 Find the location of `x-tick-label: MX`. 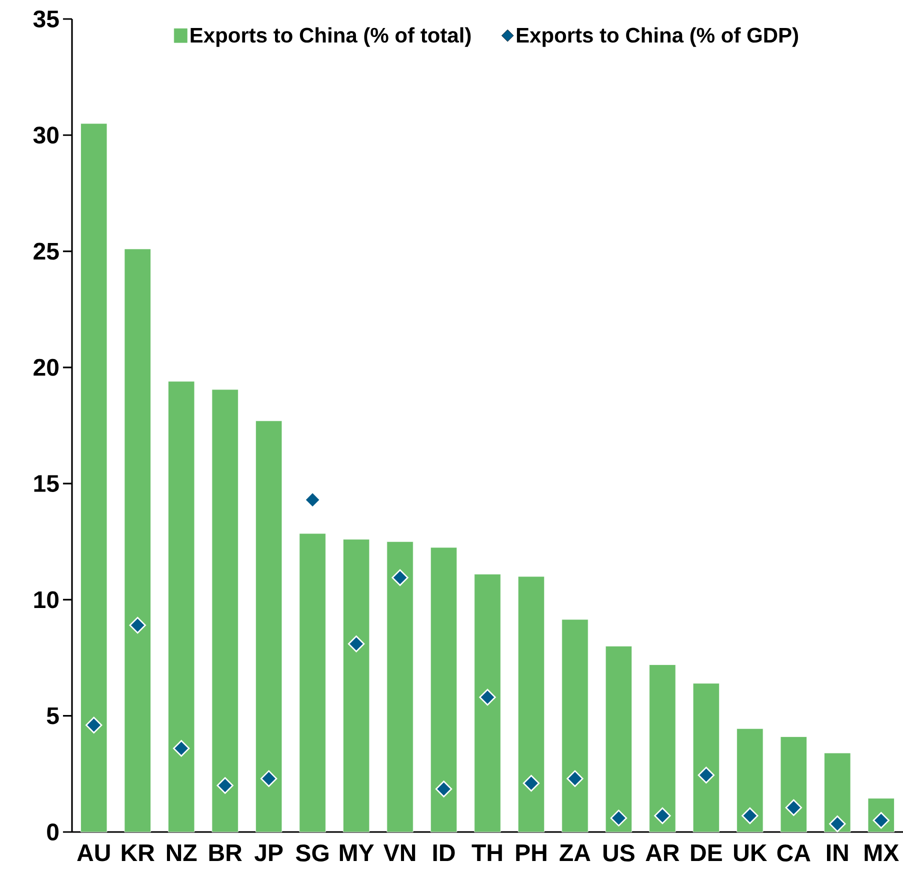

x-tick-label: MX is located at coordinates (881, 853).